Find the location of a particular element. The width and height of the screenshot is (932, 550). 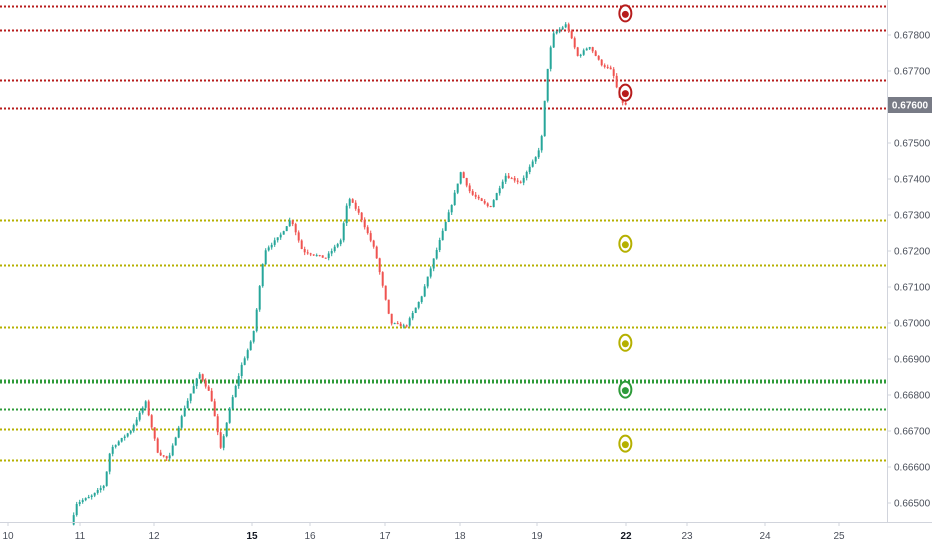

current-price-tag-bg is located at coordinates (910, 105).